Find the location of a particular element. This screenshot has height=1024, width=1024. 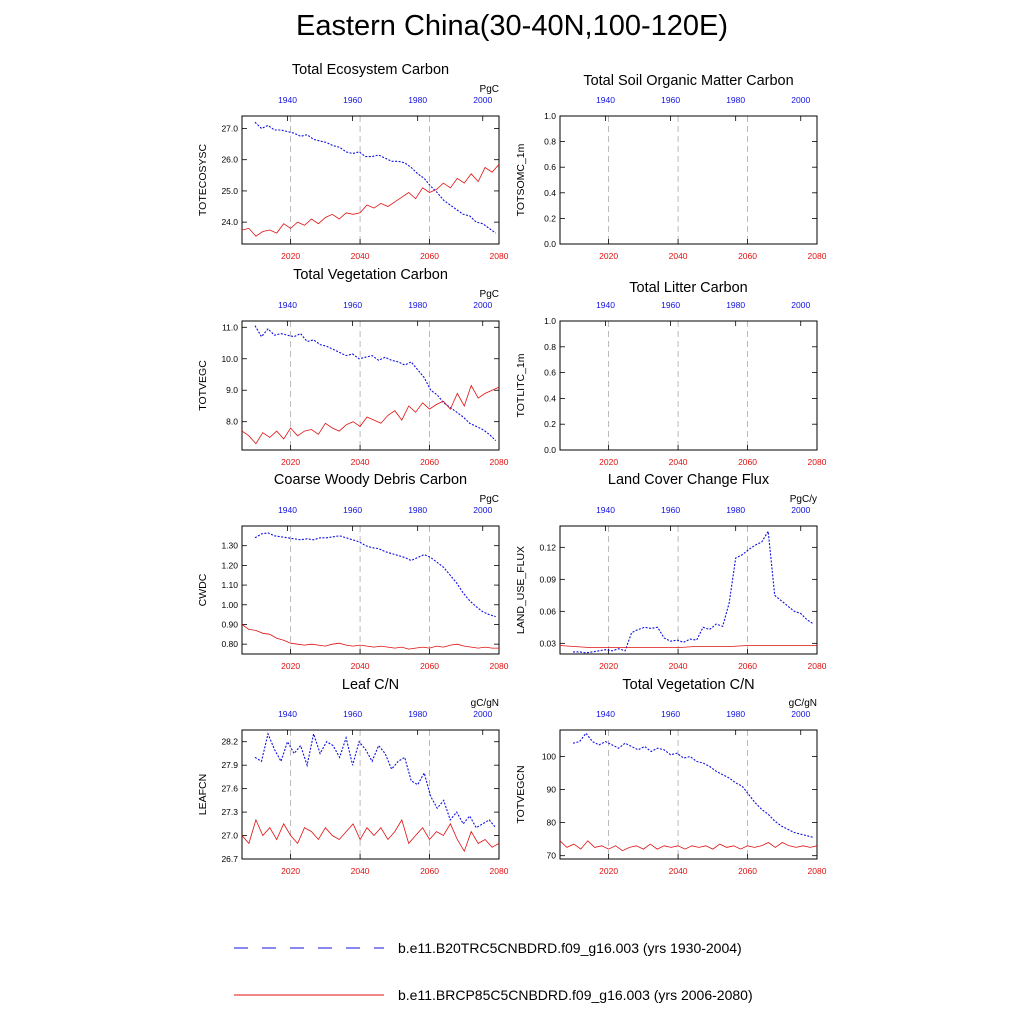

y-tick-label: 24.0 is located at coordinates (229, 222).